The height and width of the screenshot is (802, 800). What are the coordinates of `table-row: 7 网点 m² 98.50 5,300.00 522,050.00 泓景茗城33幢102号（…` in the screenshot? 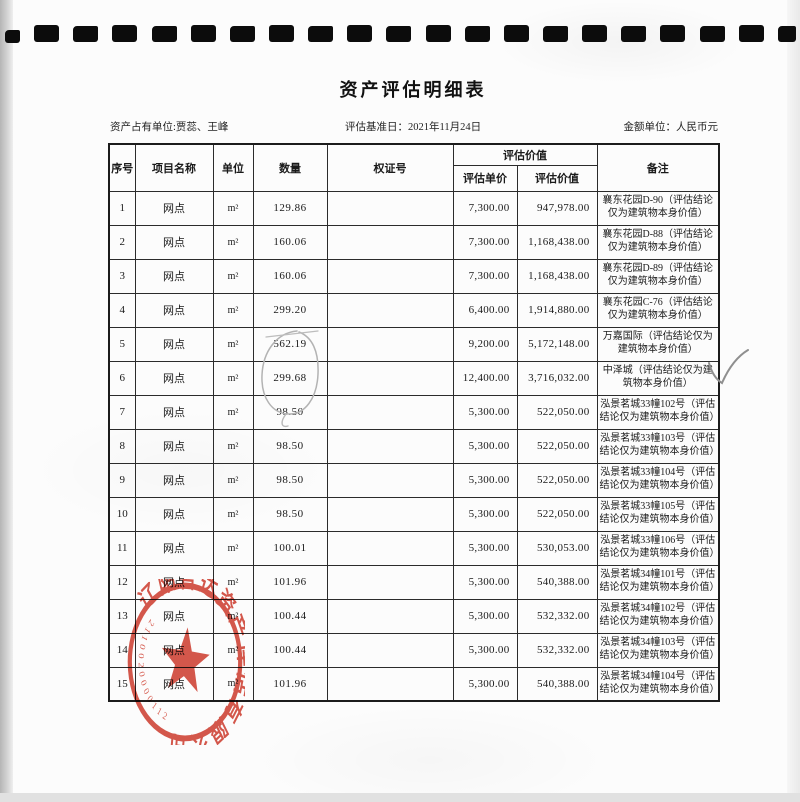 It's located at (414, 412).